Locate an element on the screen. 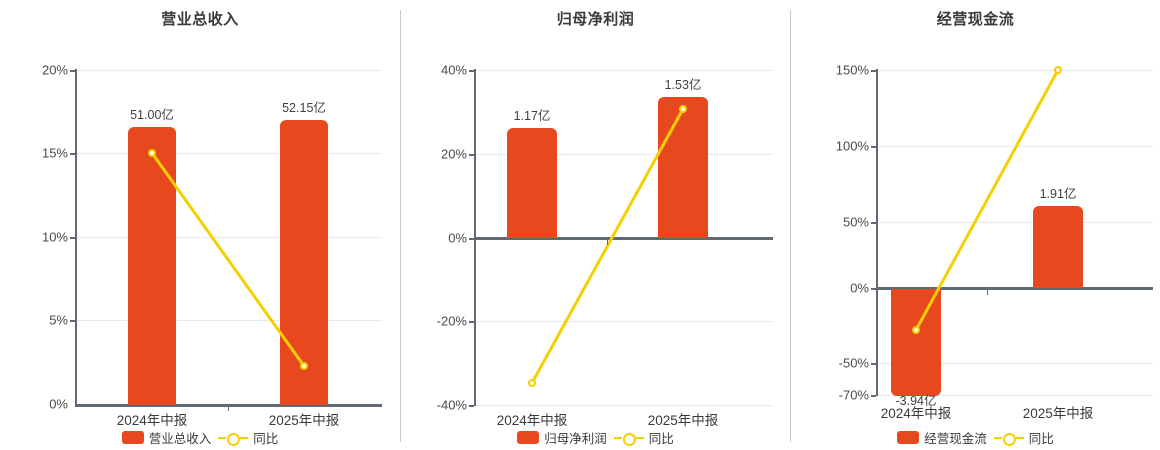 Image resolution: width=1160 pixels, height=450 pixels. chart-title-revenue: 营业总收入 is located at coordinates (200, 19).